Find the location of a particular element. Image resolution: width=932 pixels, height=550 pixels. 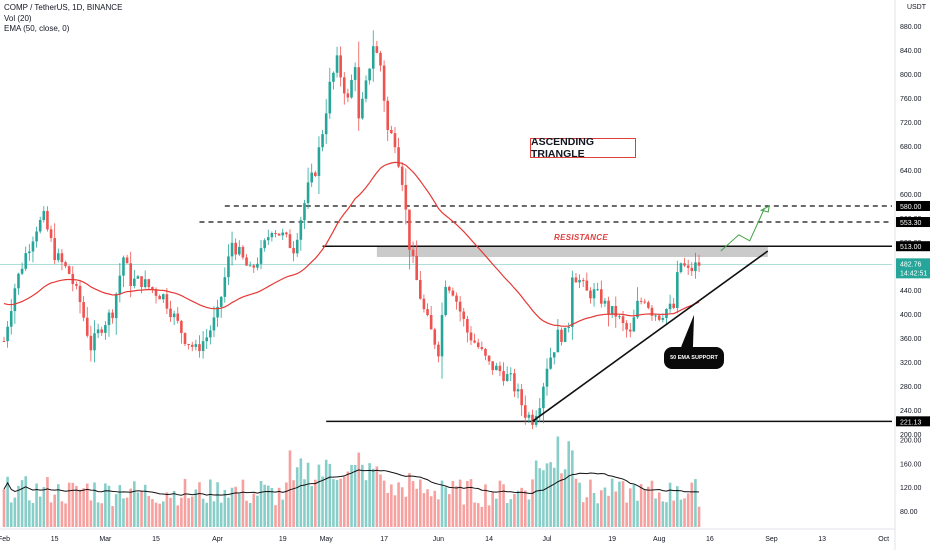

price-tick-label: 320.00 is located at coordinates (911, 363).